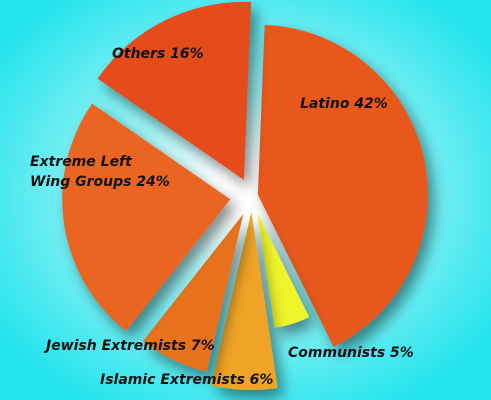 The height and width of the screenshot is (400, 491). Describe the element at coordinates (344, 104) in the screenshot. I see `slice-label-1: Latino 42%` at that location.